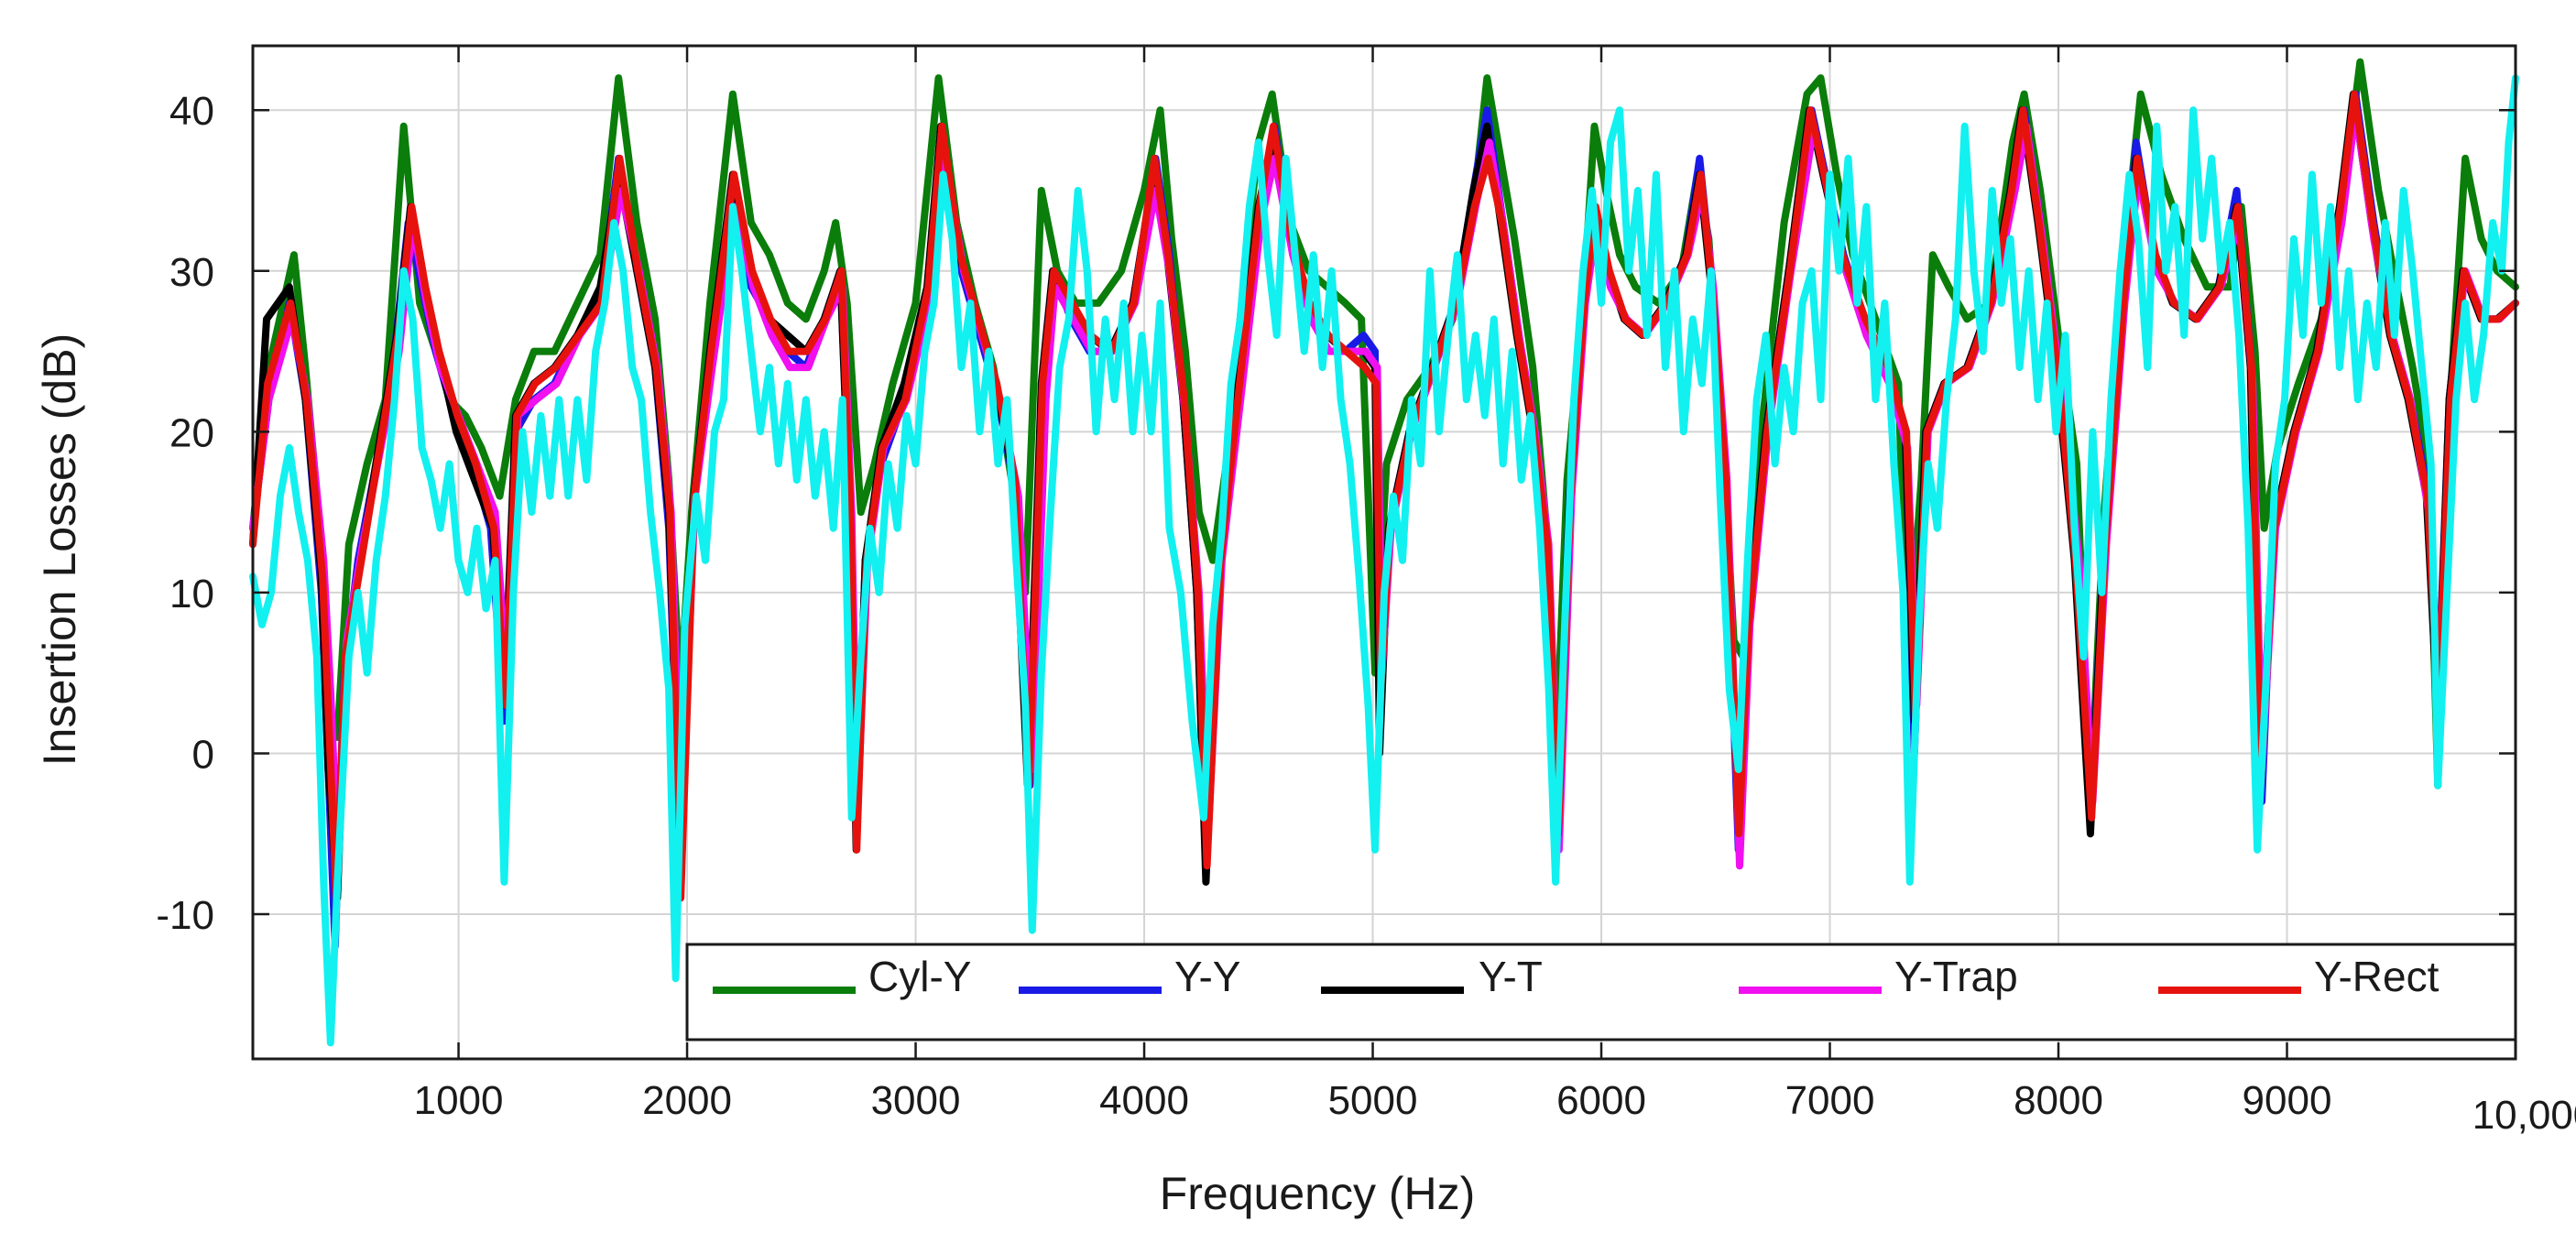 The image size is (2576, 1254). I want to click on y-tick-label: 0, so click(203, 754).